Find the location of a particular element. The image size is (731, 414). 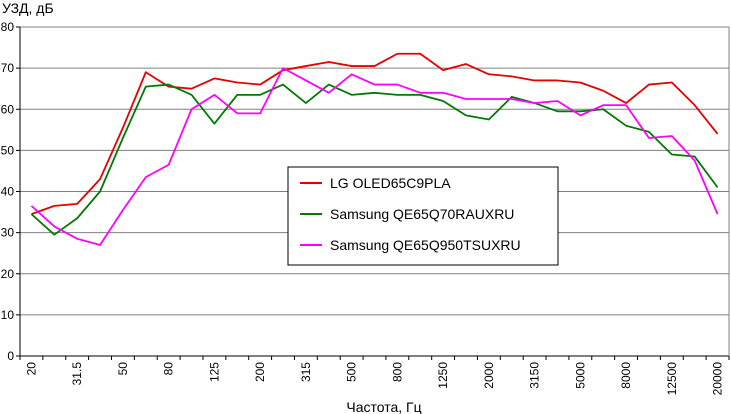

x-tick-label: 20000 is located at coordinates (718, 379).